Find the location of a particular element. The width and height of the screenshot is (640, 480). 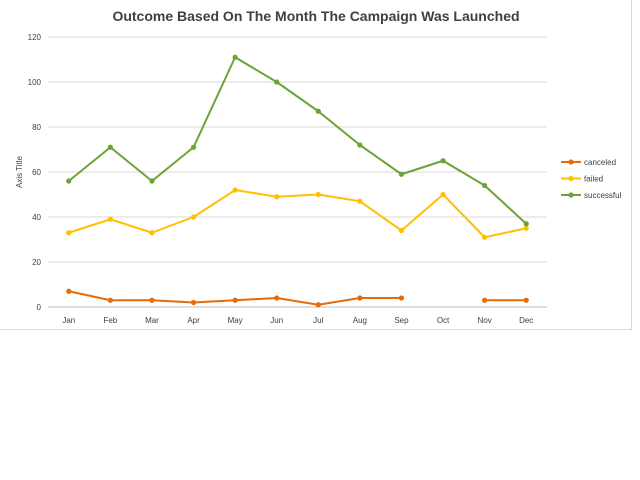

x-tick-label: May is located at coordinates (235, 320).